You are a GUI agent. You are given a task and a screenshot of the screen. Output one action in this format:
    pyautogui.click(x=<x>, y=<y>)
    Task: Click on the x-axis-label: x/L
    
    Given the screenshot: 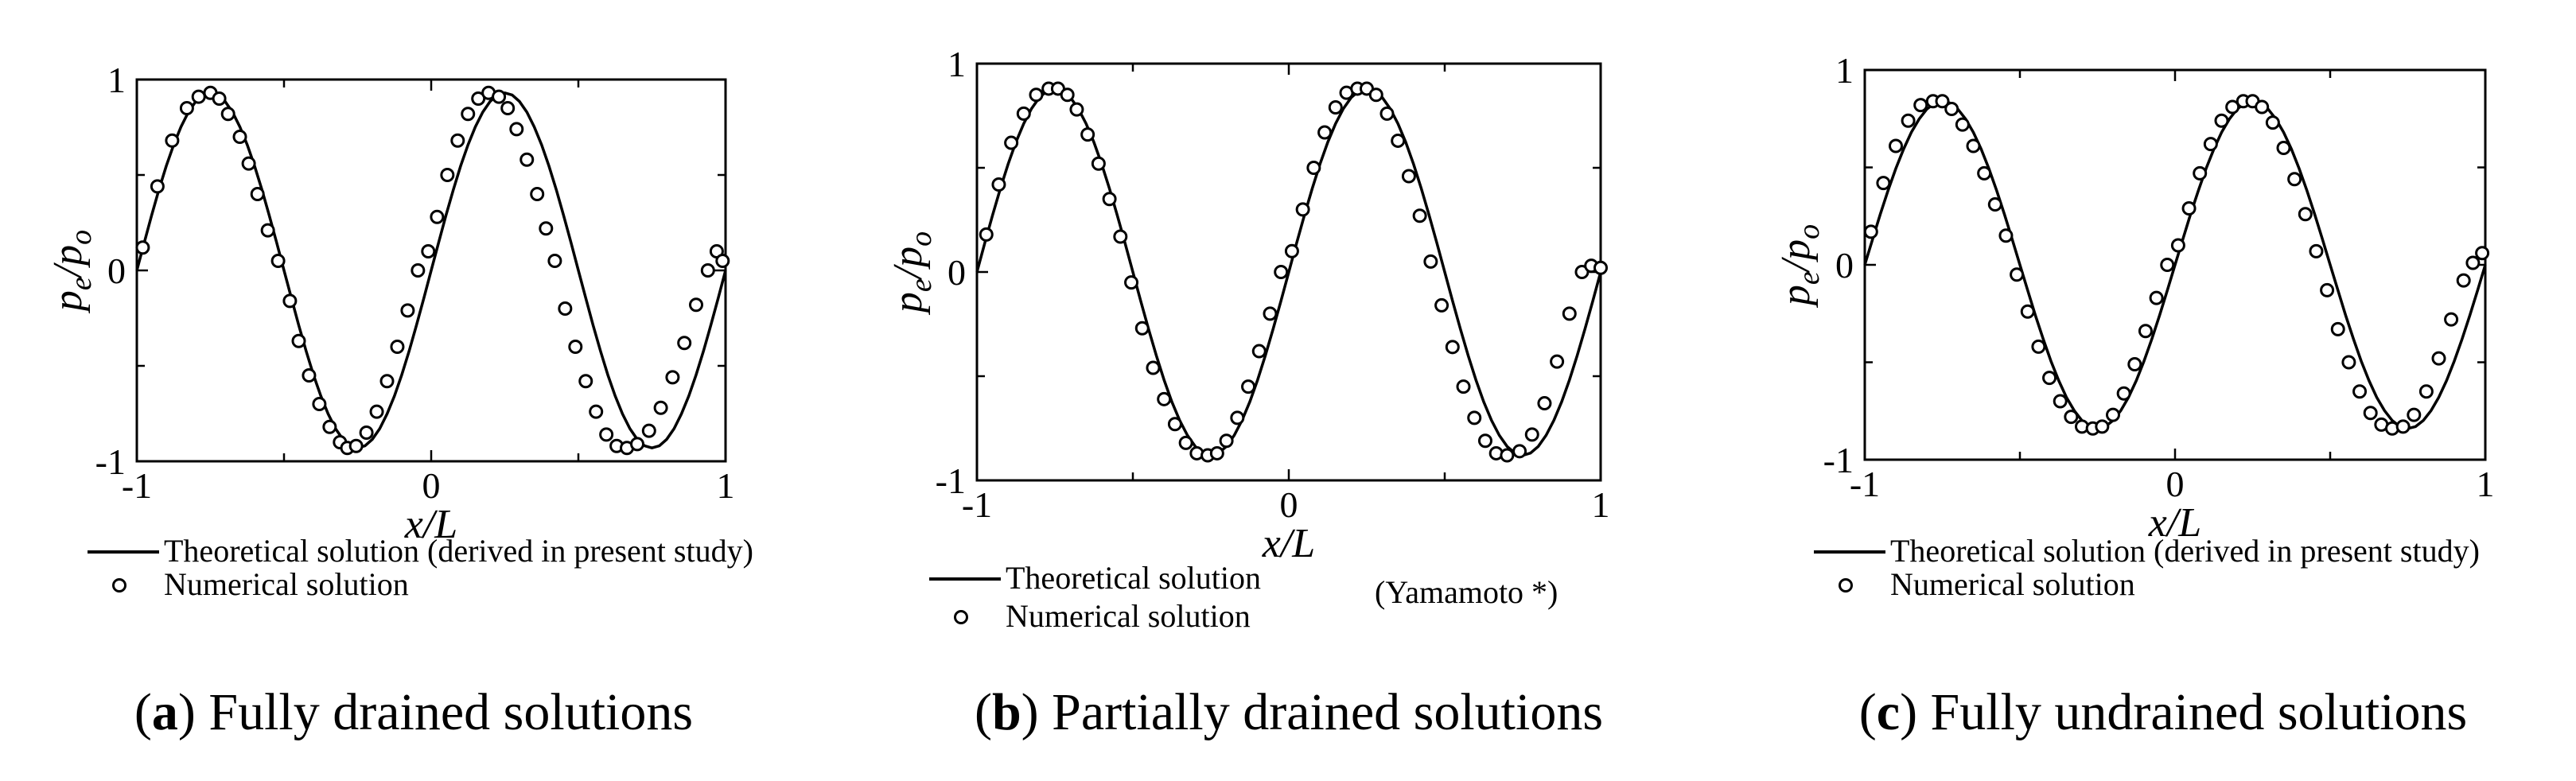 What is the action you would take?
    pyautogui.click(x=431, y=524)
    